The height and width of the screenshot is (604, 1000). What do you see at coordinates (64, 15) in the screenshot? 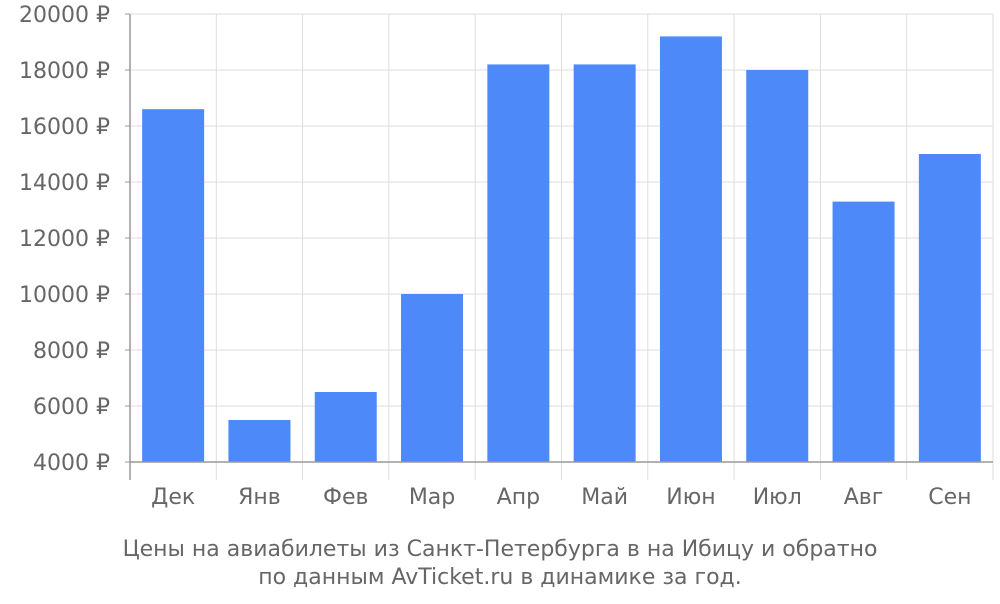
I see `y-tick-label: 20000 ₽` at bounding box center [64, 15].